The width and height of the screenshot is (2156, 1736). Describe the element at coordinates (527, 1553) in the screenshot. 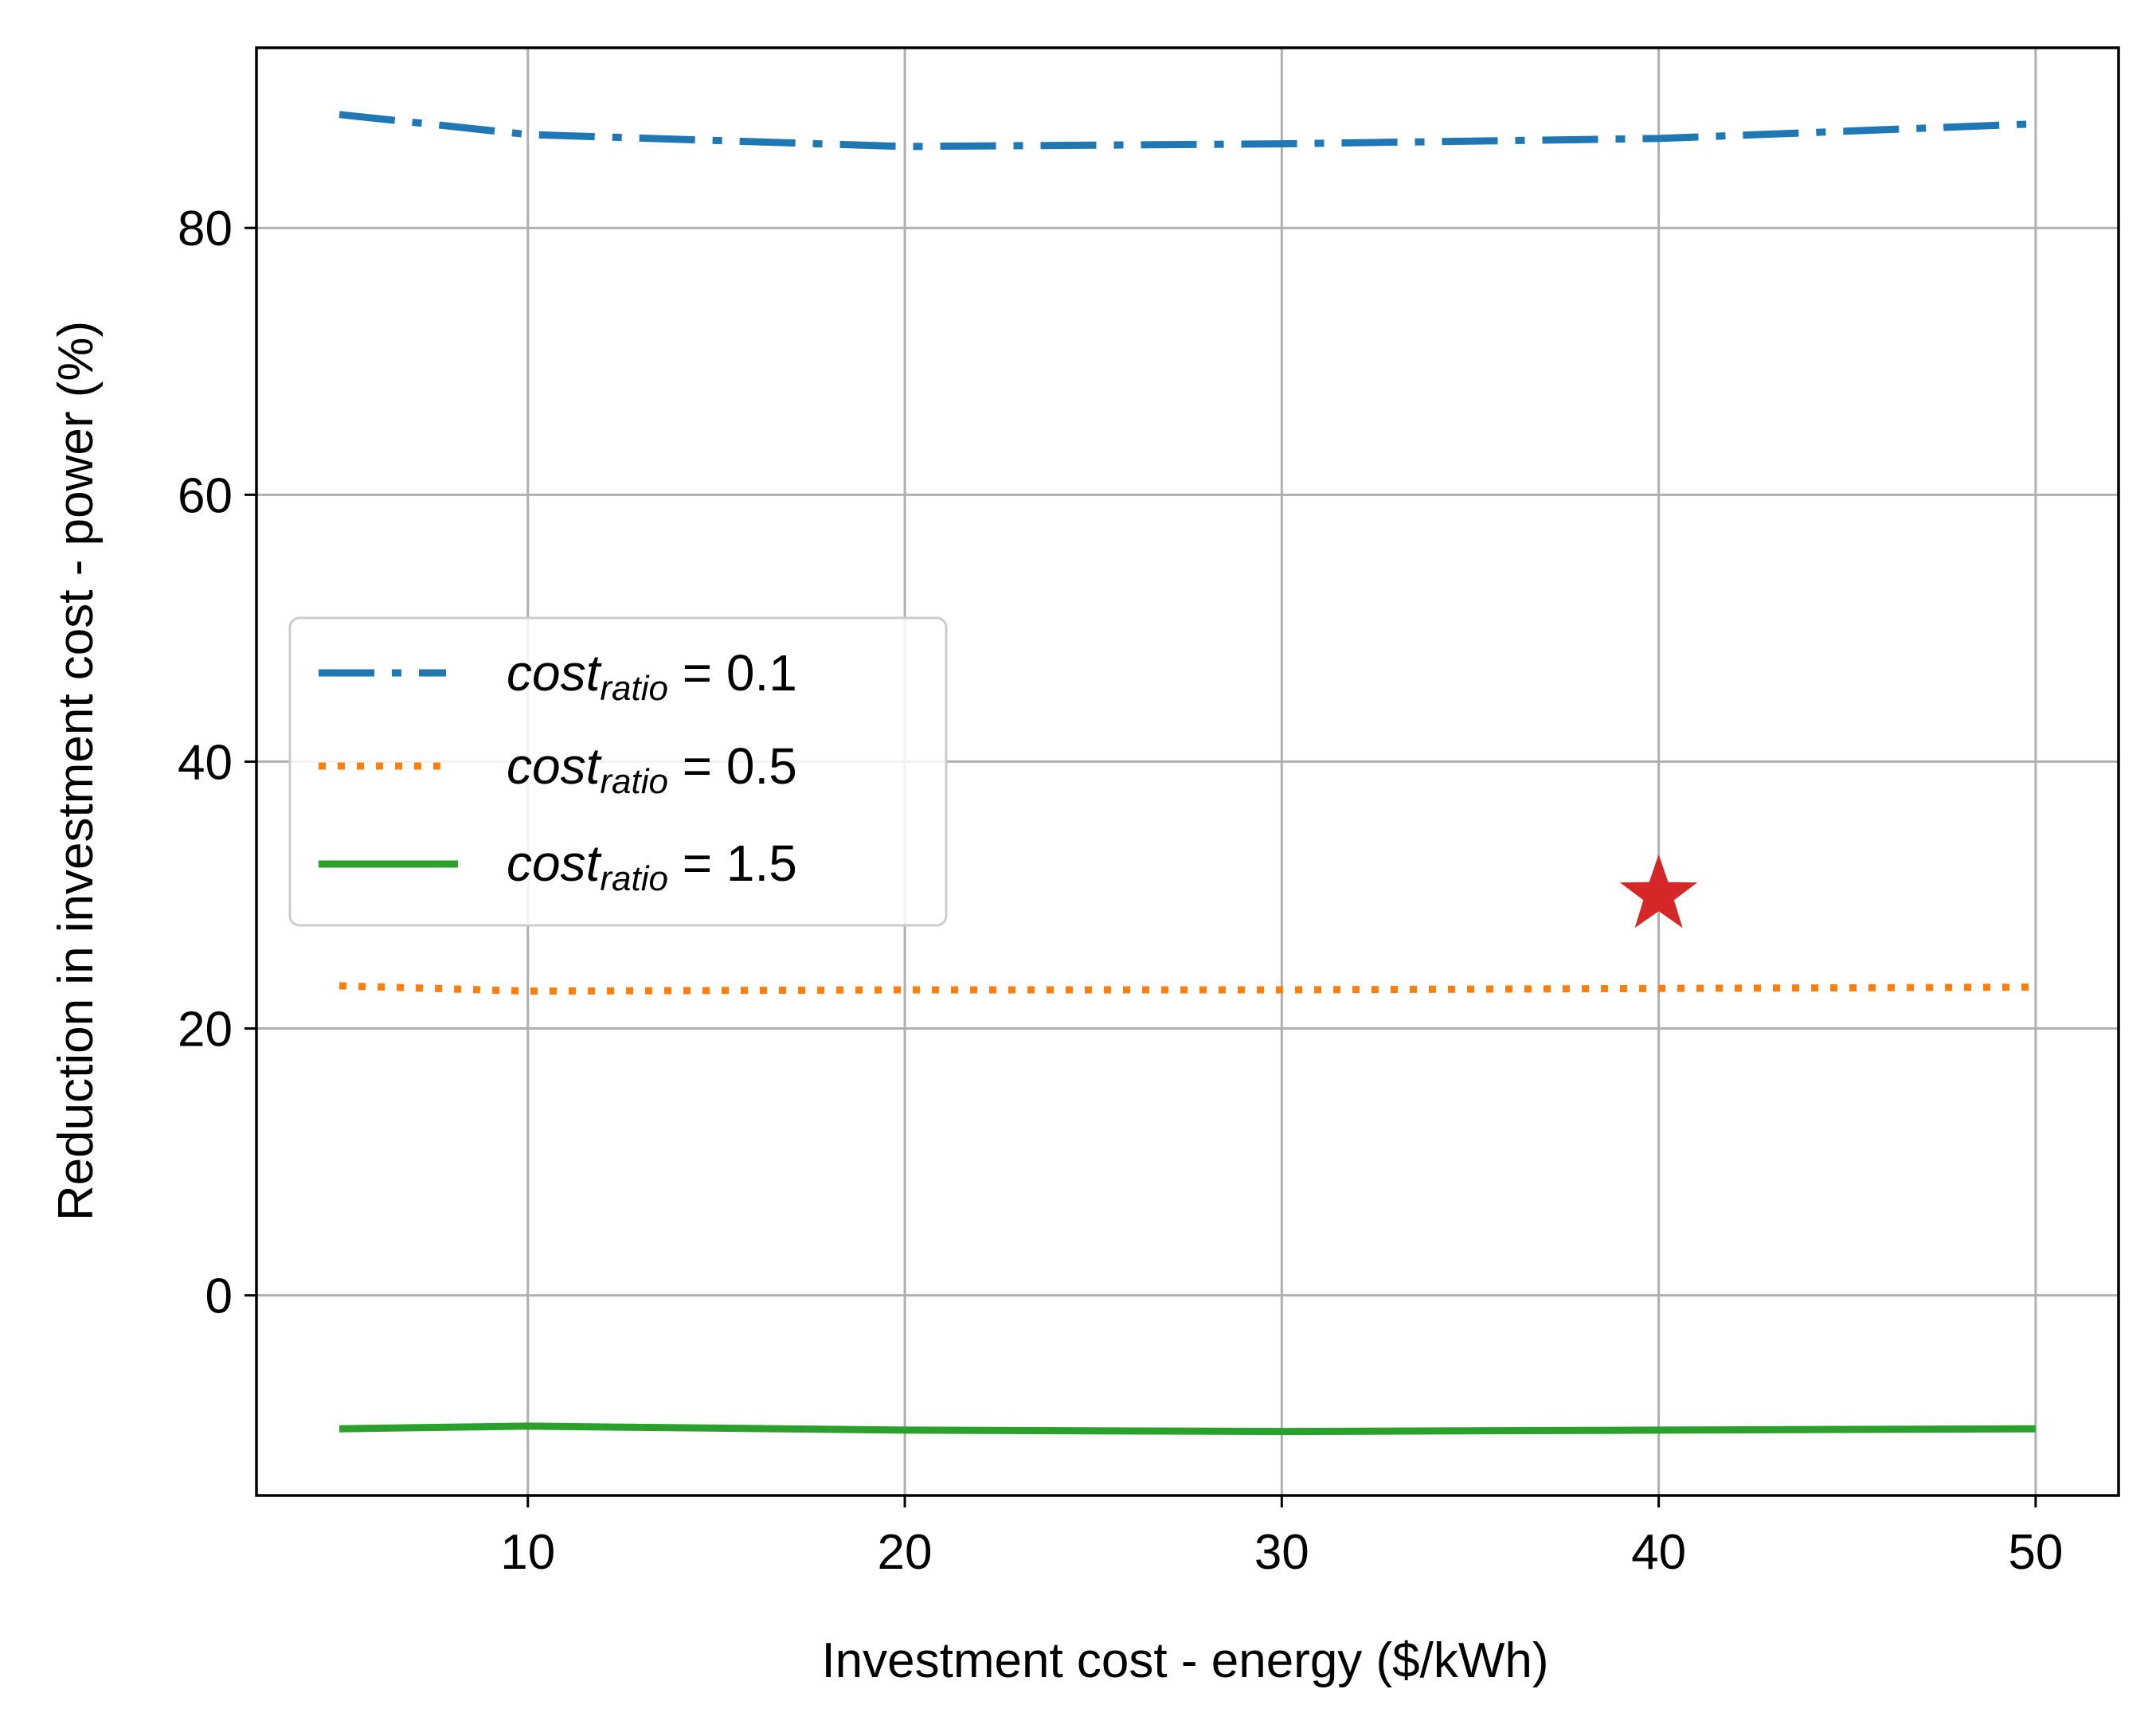

I see `x-tick-label: 10` at that location.